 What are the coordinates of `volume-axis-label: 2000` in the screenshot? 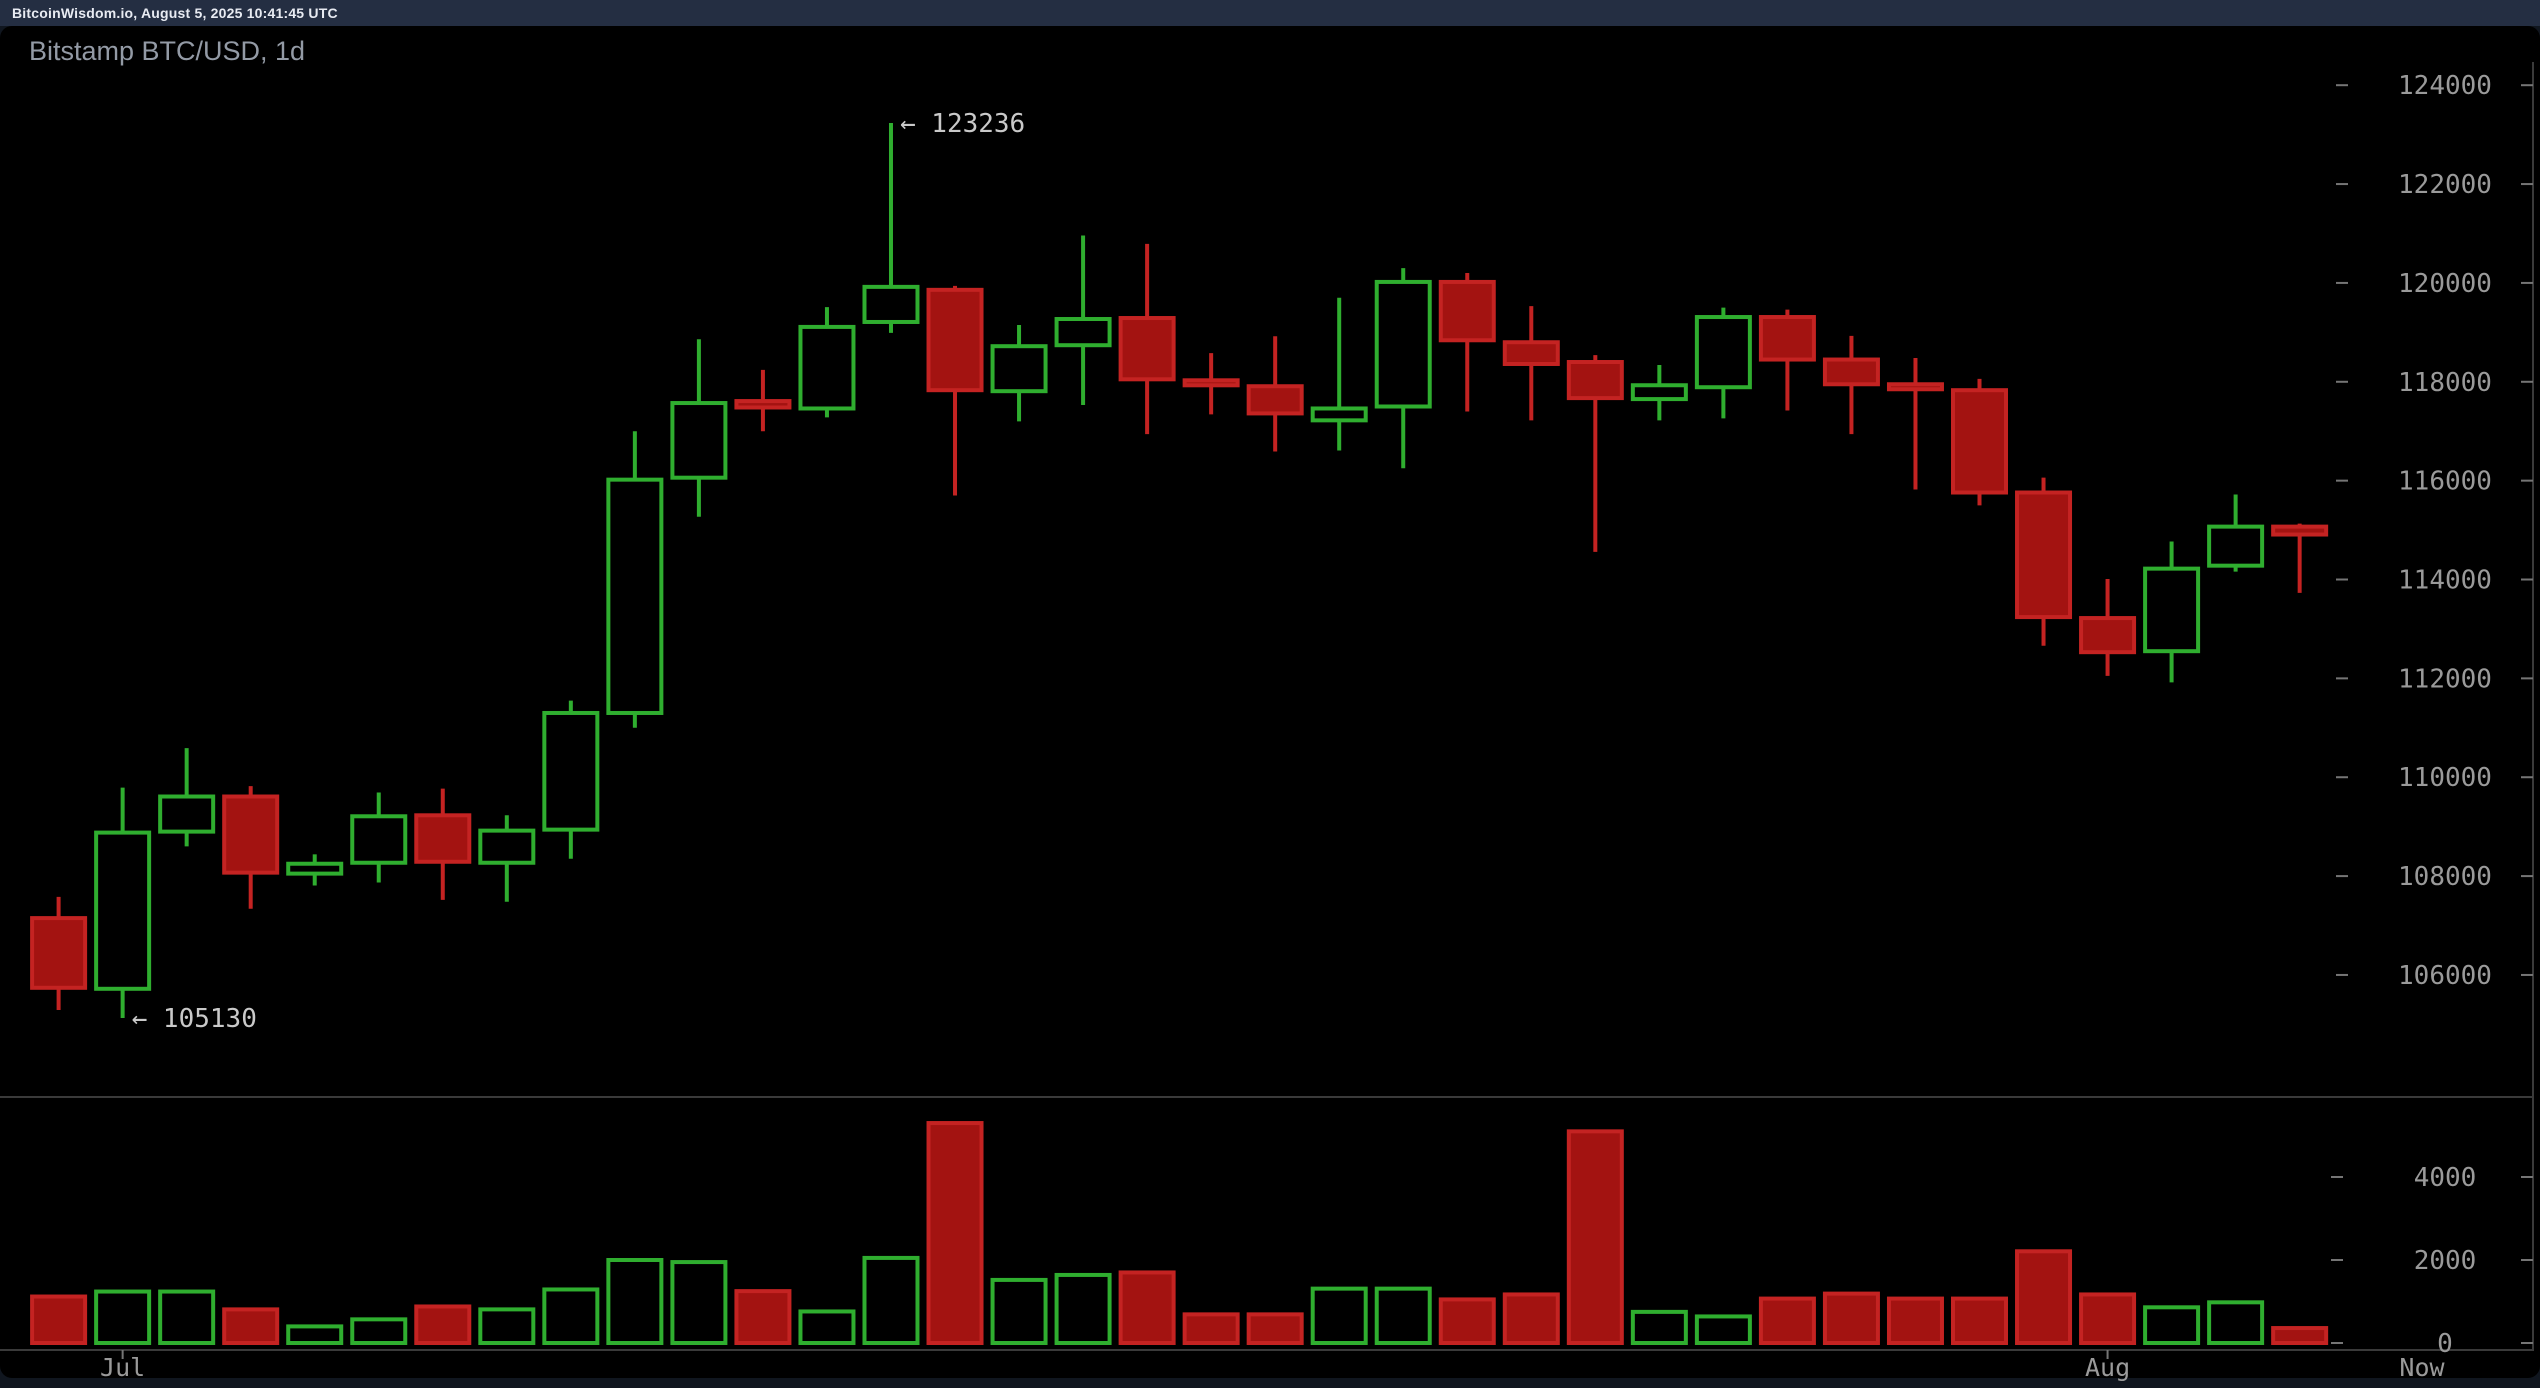 It's located at (2445, 1261).